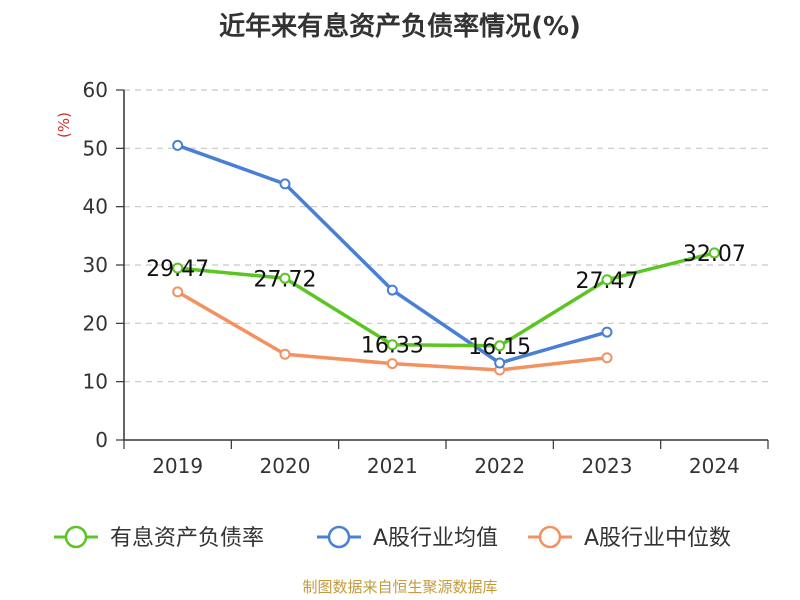 This screenshot has height=600, width=800. I want to click on y-axis-label: (%), so click(64, 125).